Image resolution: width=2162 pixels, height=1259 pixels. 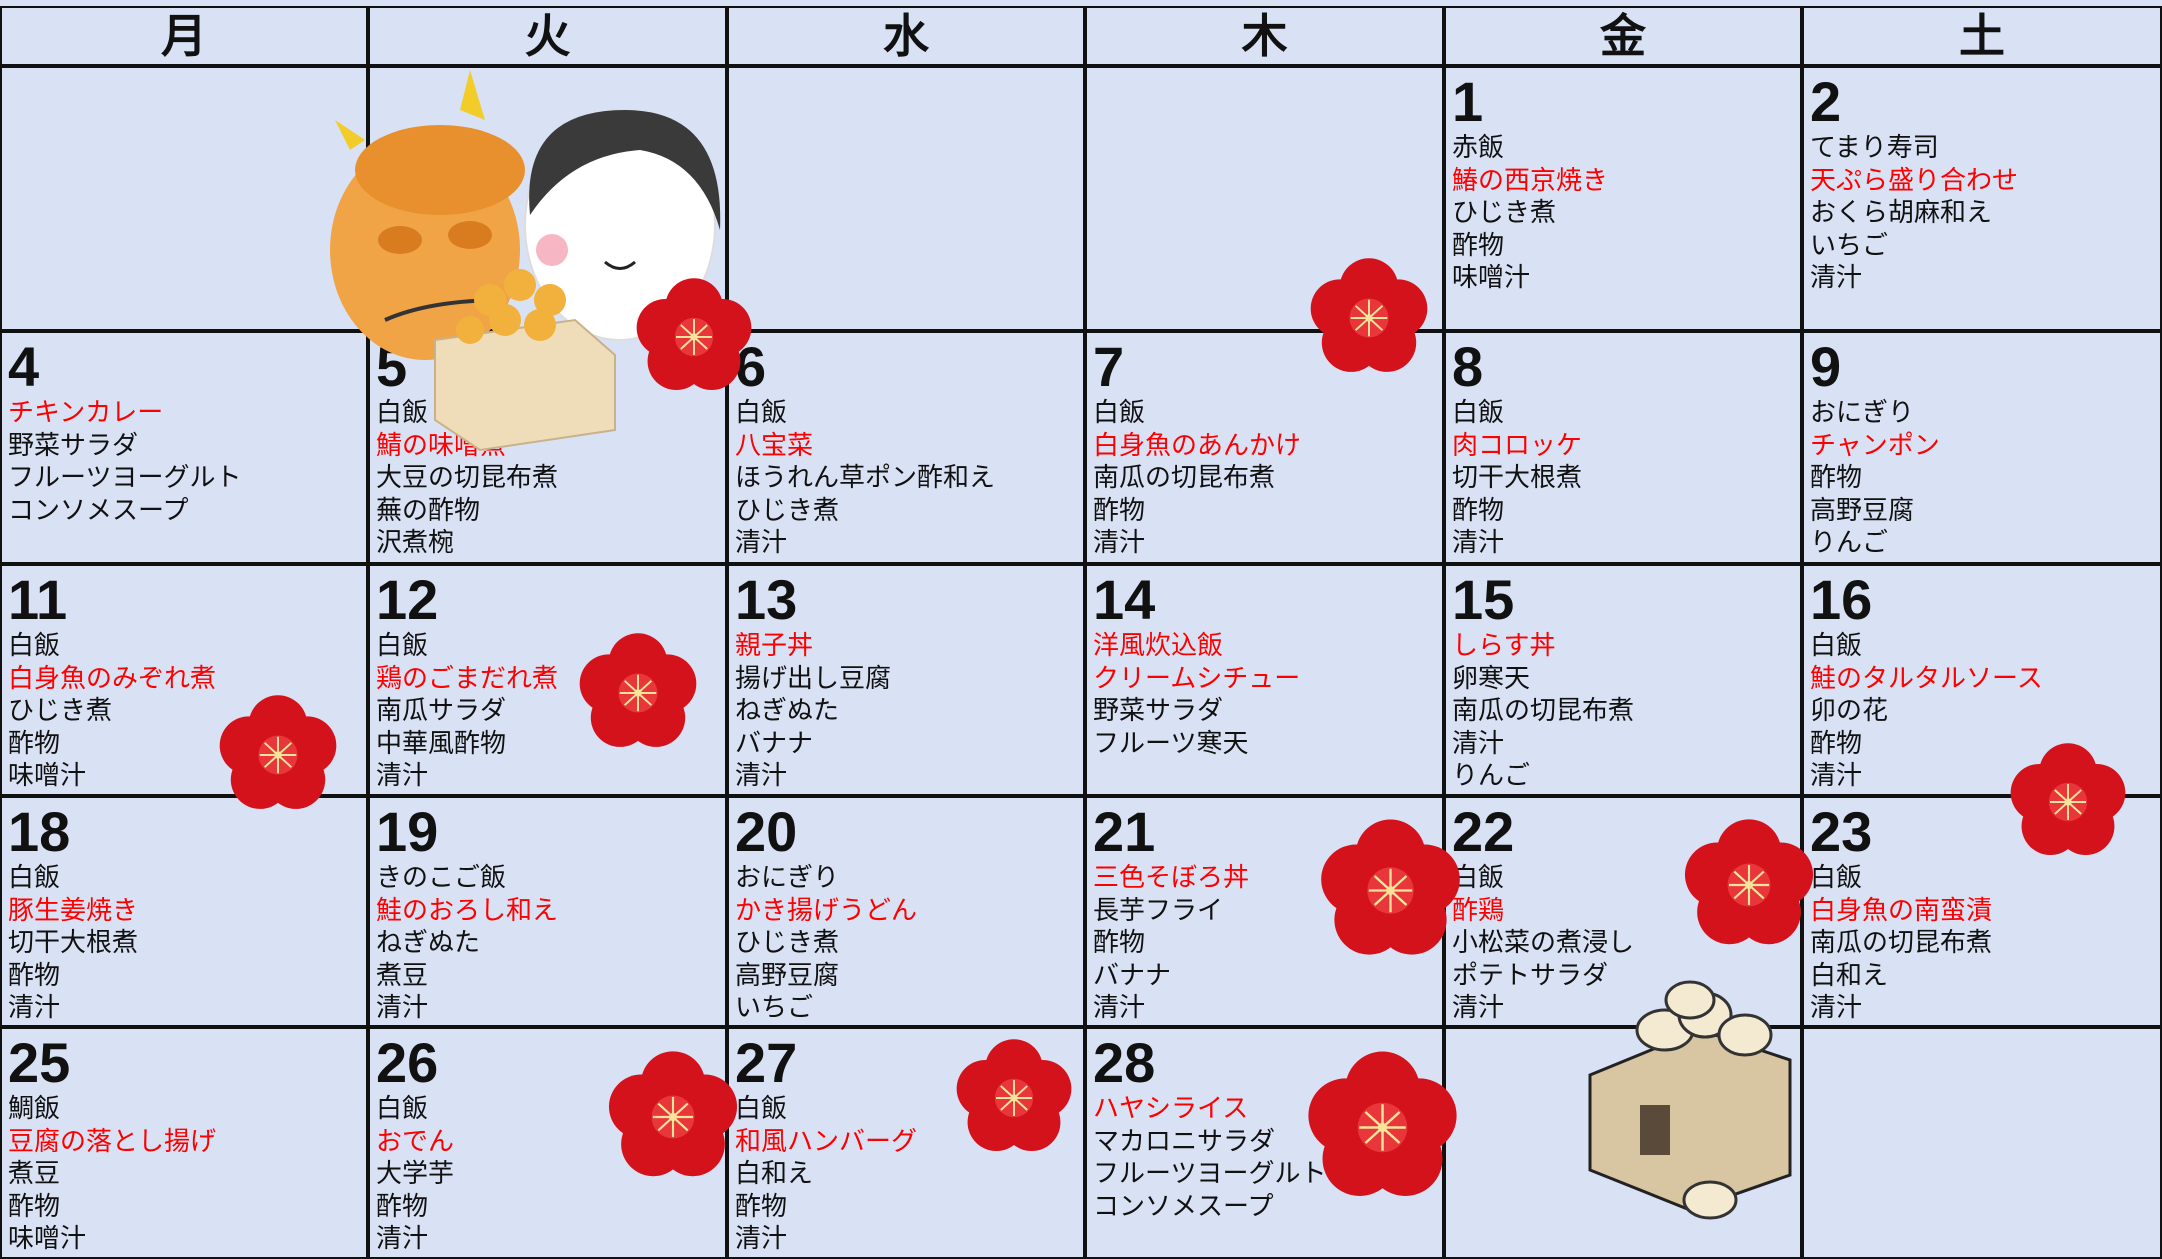 What do you see at coordinates (441, 711) in the screenshot?
I see `menu-item: 南瓜サラダ` at bounding box center [441, 711].